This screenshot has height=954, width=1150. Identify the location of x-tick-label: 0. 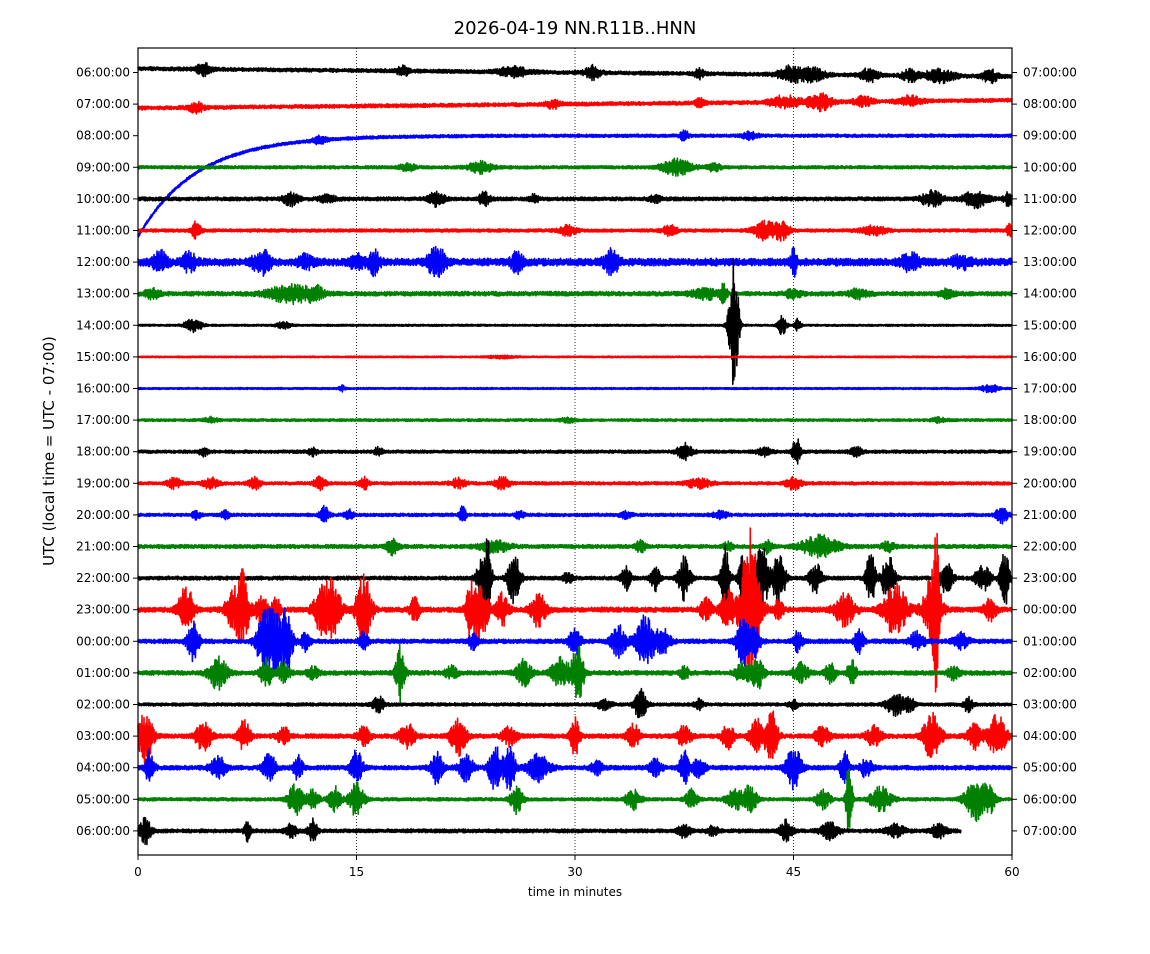
(138, 872).